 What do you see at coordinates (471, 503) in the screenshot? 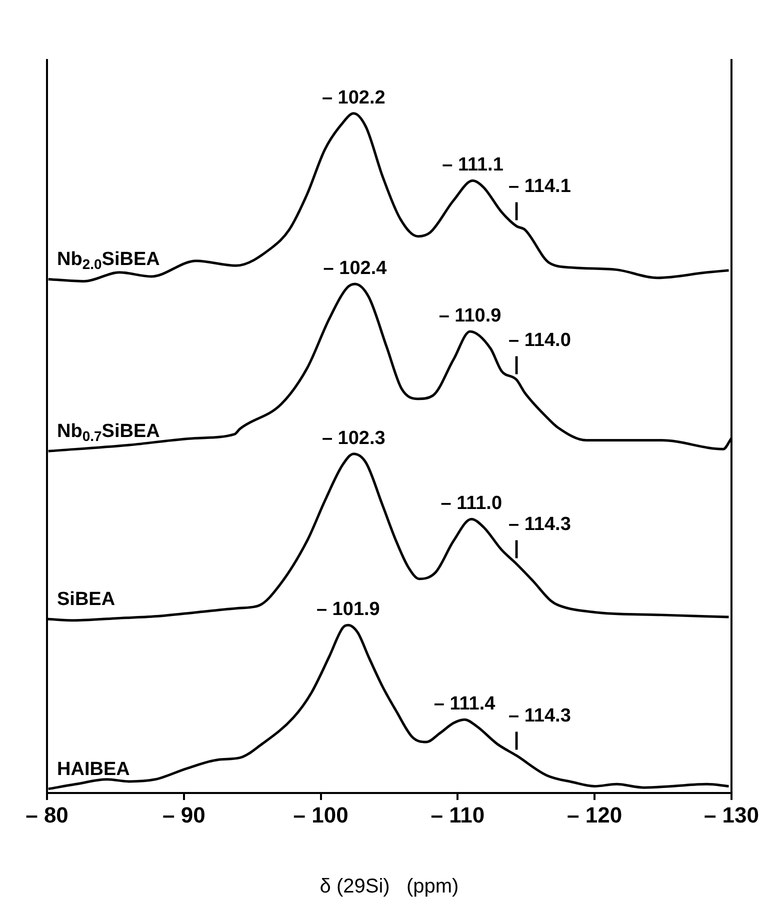
I see `annotation: – 111.0` at bounding box center [471, 503].